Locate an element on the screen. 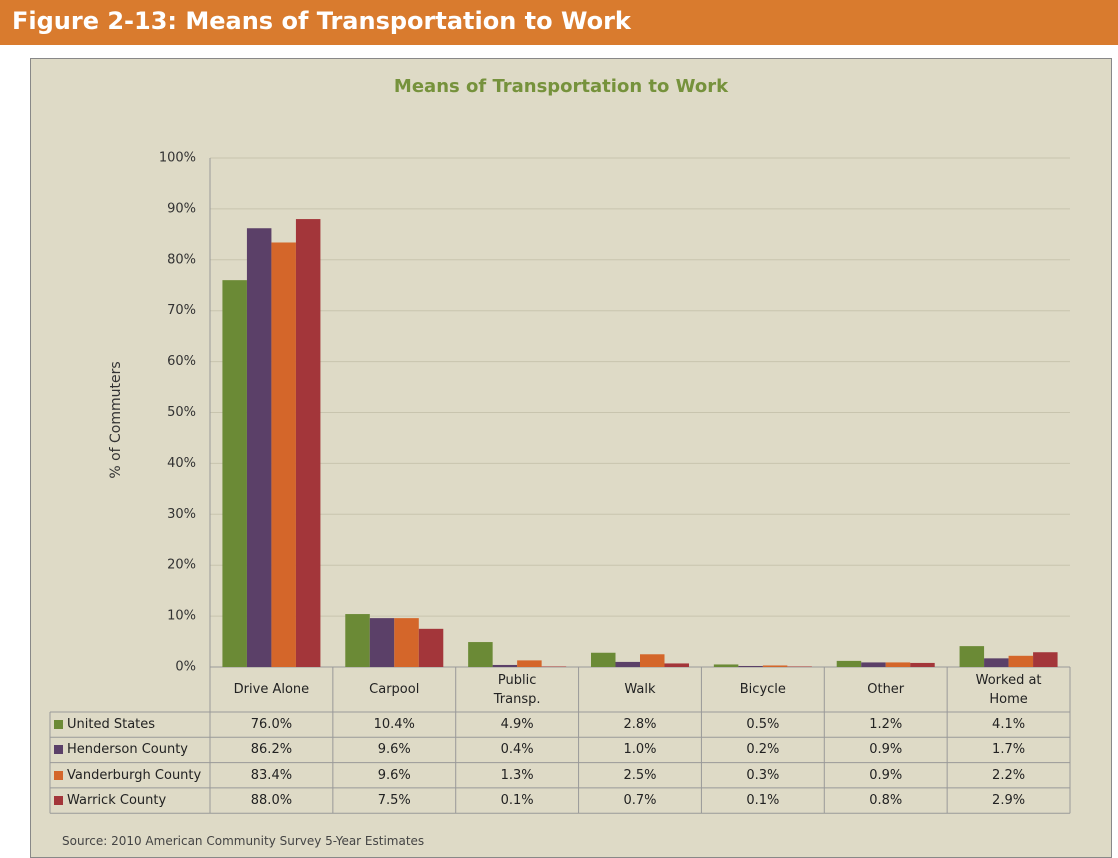  x-tick-label: Drive Alone is located at coordinates (271, 689).